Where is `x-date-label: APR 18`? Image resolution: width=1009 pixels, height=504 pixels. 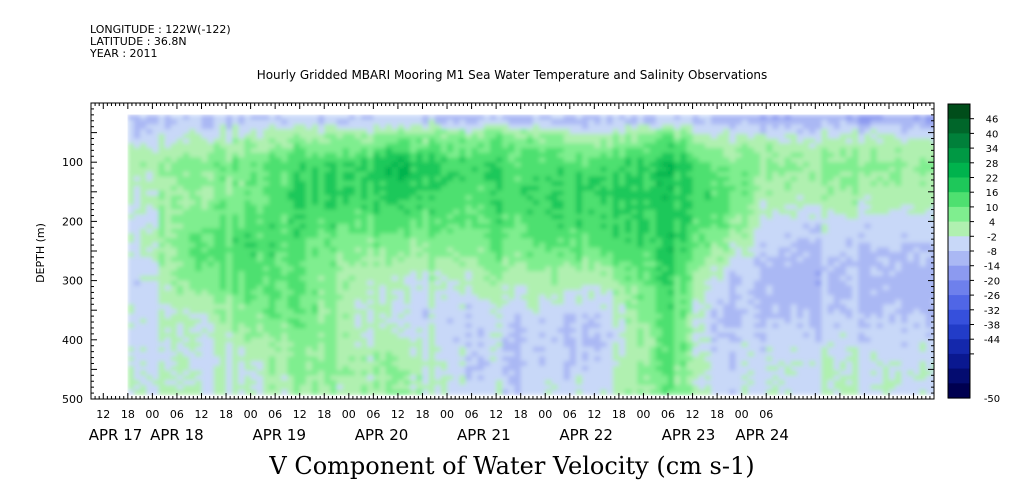
x-date-label: APR 18 is located at coordinates (177, 435).